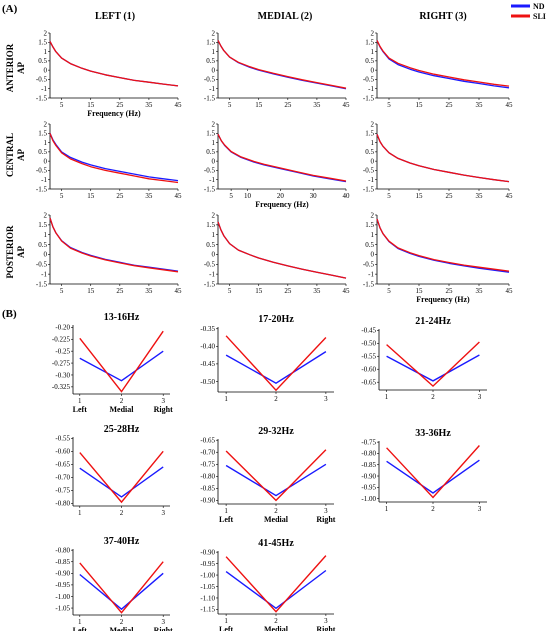 The image size is (550, 631). I want to click on subplot-title: 33-36Hz, so click(433, 433).